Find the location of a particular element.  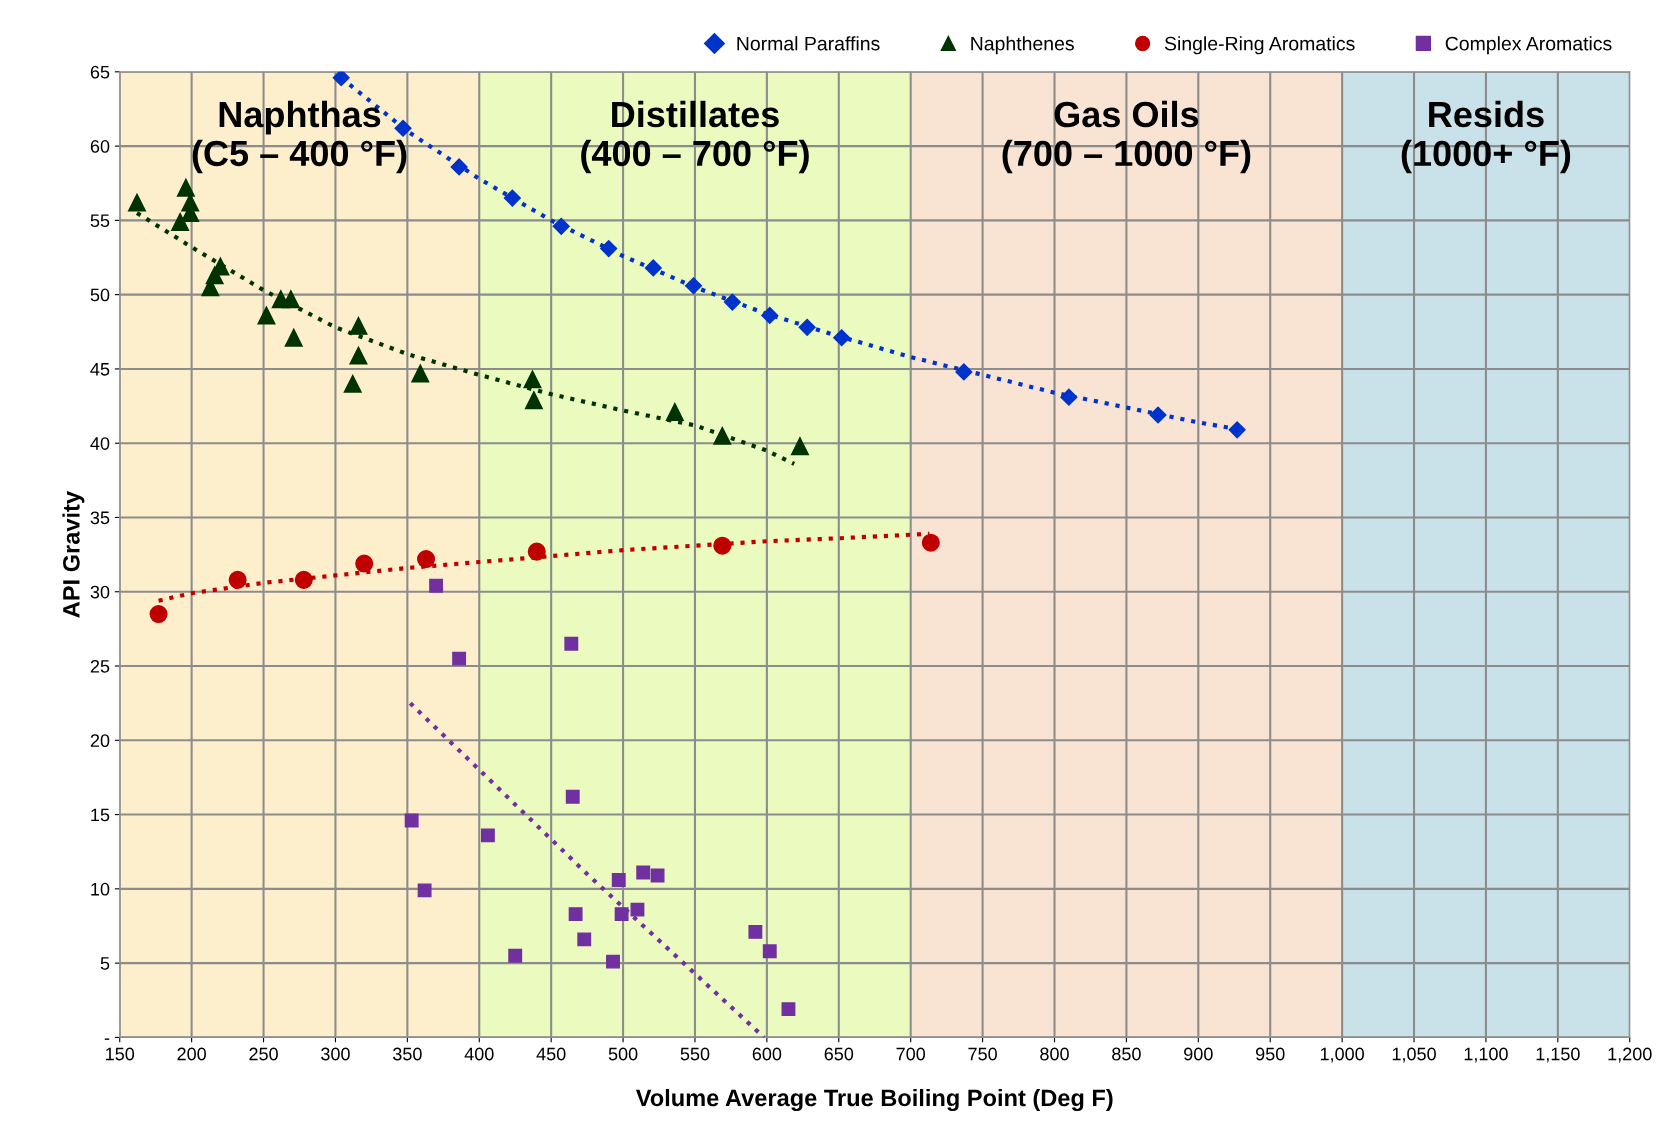

band-label: Gas Oils (700 – 1000 °F) is located at coordinates (1126, 137).